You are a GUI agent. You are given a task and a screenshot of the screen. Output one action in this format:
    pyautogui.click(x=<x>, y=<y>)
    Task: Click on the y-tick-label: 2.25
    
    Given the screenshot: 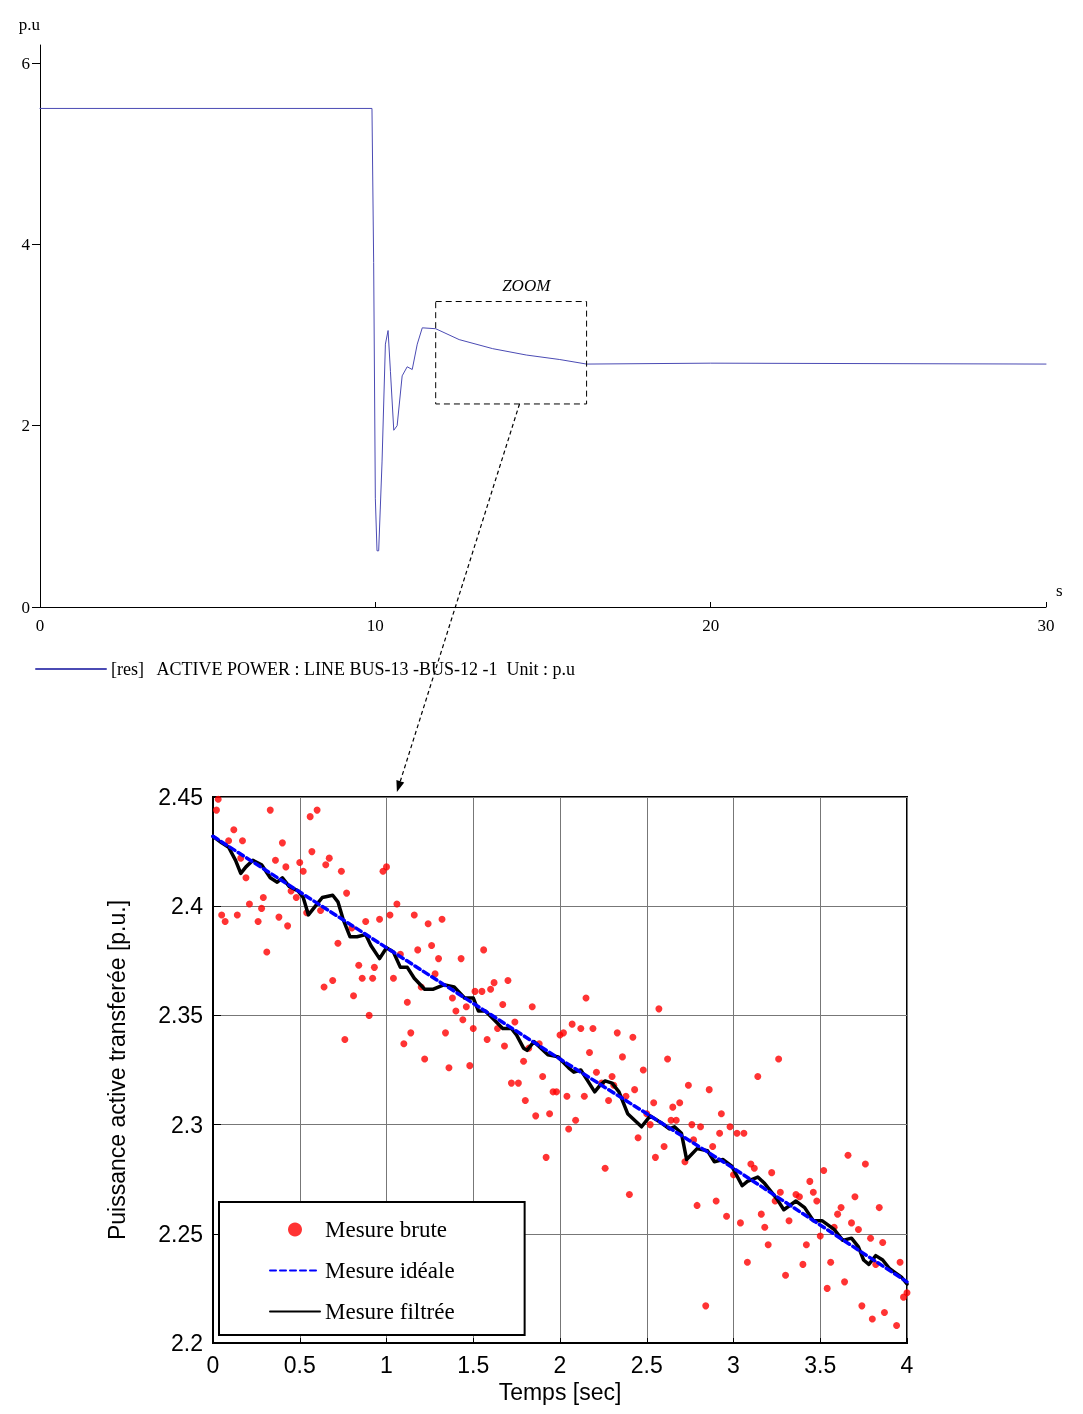 What is the action you would take?
    pyautogui.click(x=180, y=1233)
    